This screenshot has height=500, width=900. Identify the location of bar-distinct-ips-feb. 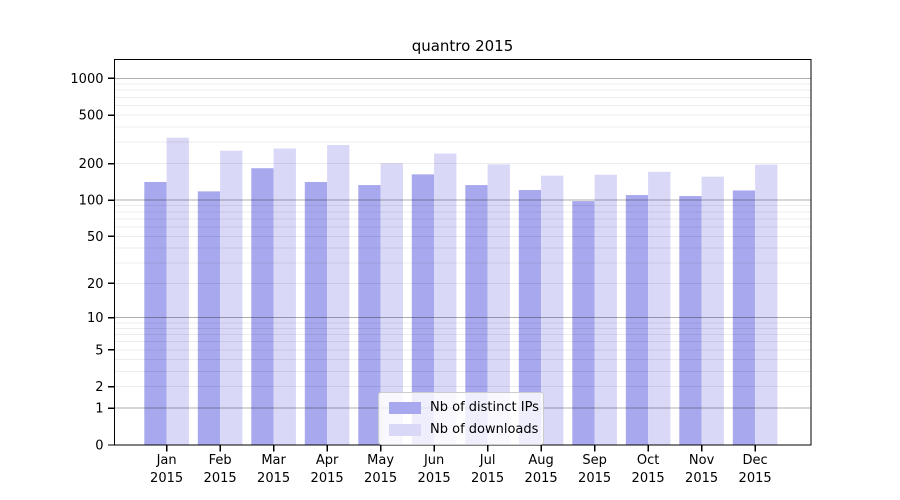
(209, 318).